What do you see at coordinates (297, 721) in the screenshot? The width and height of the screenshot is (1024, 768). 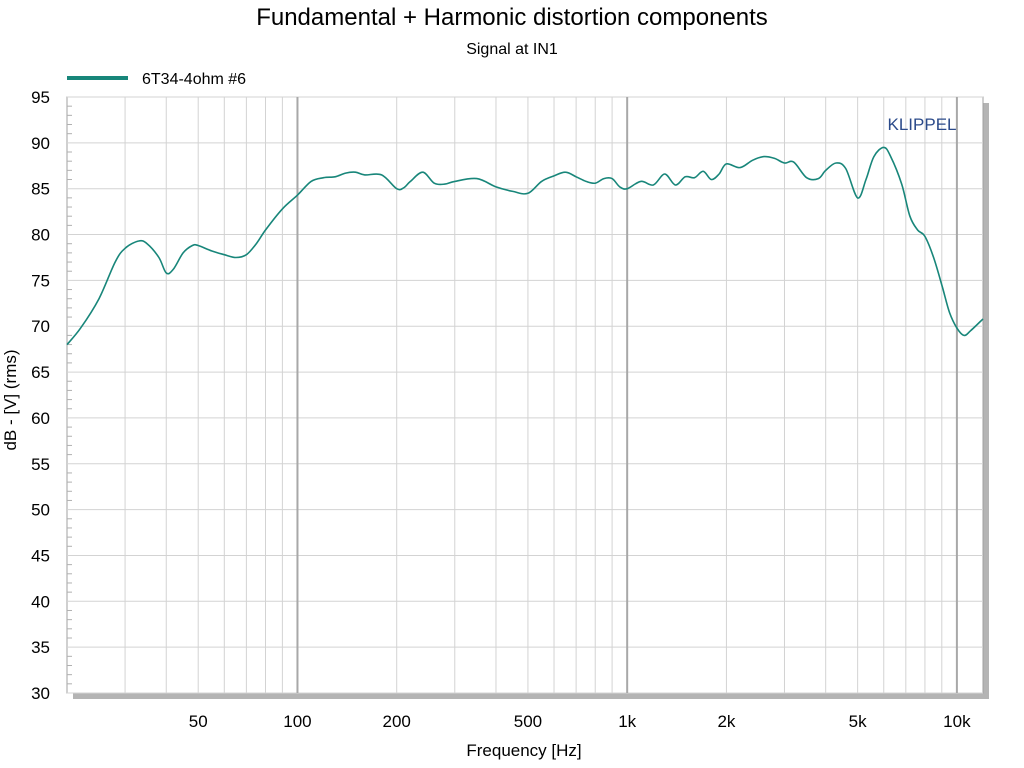 I see `x-tick-label: 100` at bounding box center [297, 721].